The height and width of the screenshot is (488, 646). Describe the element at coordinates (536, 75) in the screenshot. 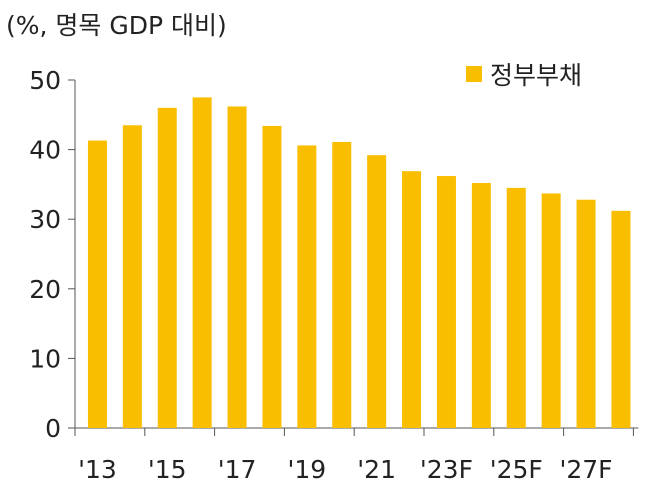

I see `legend-label: 정부부채` at that location.